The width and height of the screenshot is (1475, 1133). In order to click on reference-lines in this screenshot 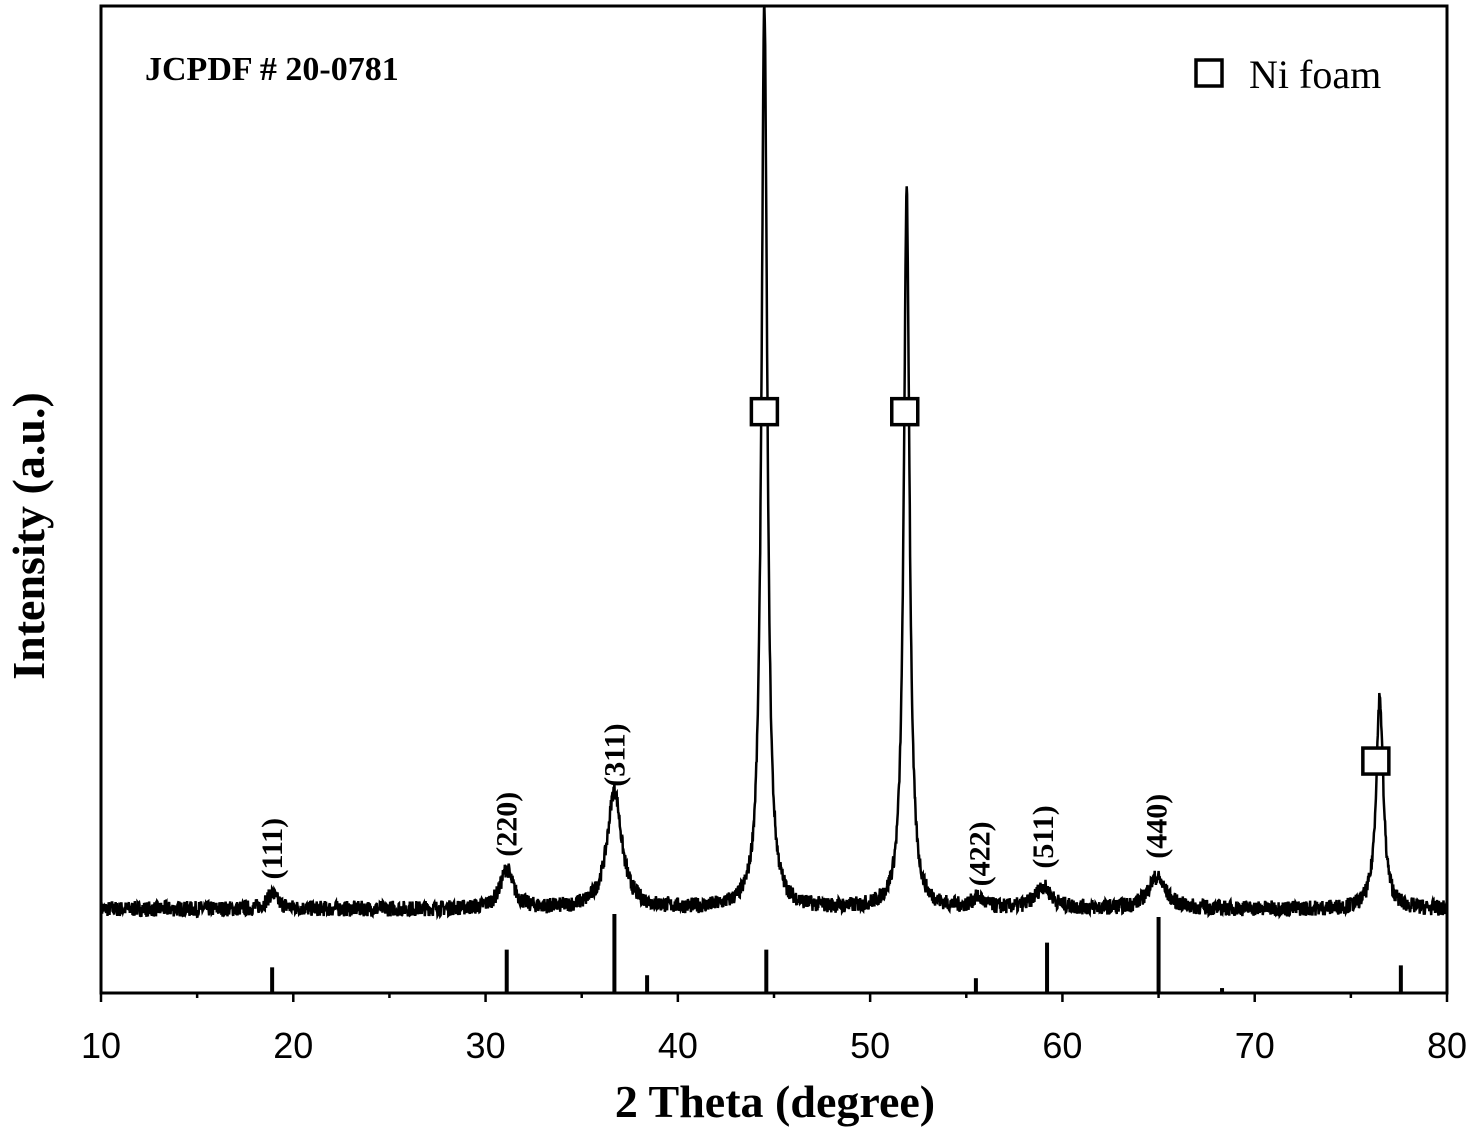, I will do `click(836, 953)`.